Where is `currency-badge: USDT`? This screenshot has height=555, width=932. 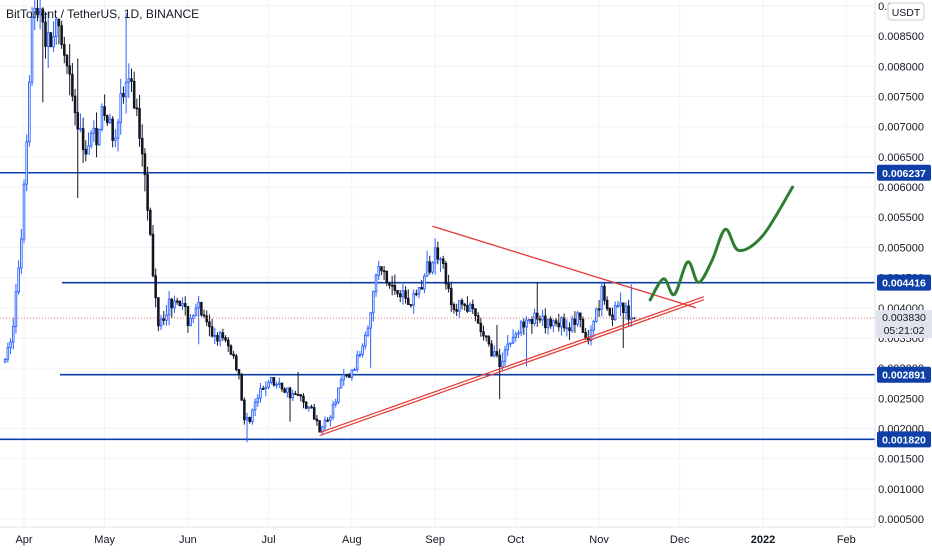 currency-badge: USDT is located at coordinates (906, 11).